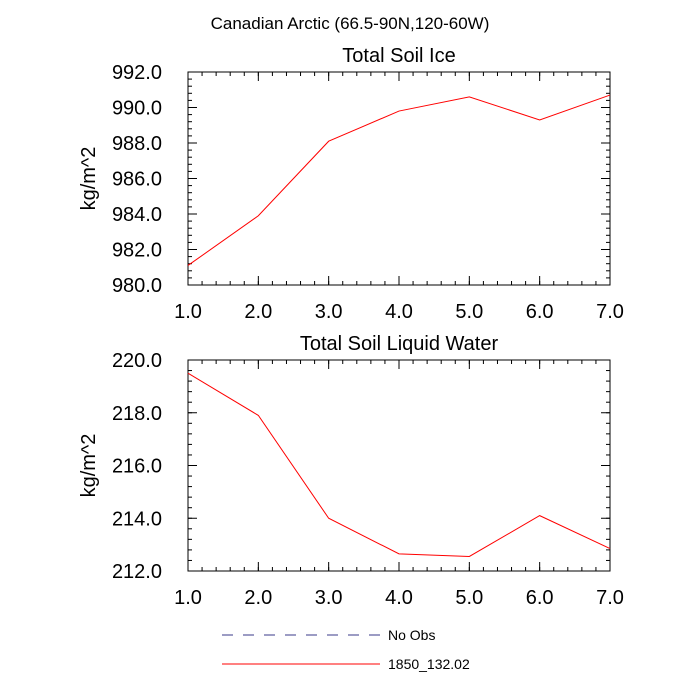  Describe the element at coordinates (137, 572) in the screenshot. I see `y-tick-label: 212.0` at that location.